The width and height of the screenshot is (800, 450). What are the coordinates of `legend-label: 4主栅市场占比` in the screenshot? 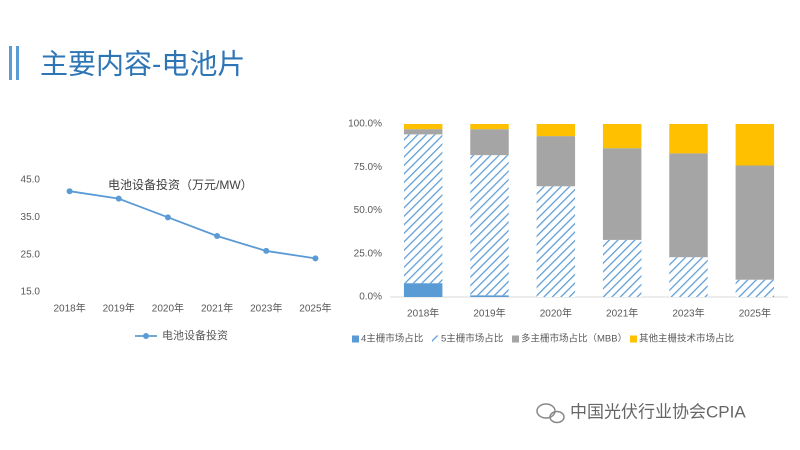 It's located at (392, 339).